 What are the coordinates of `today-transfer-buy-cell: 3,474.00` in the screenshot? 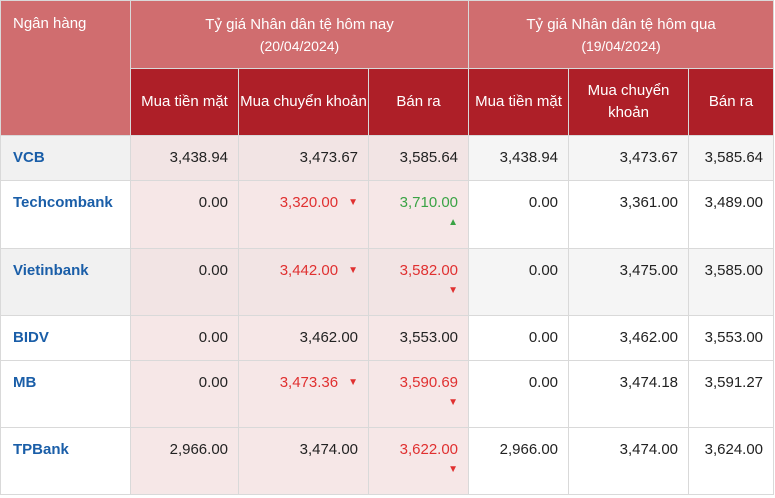 It's located at (303, 461).